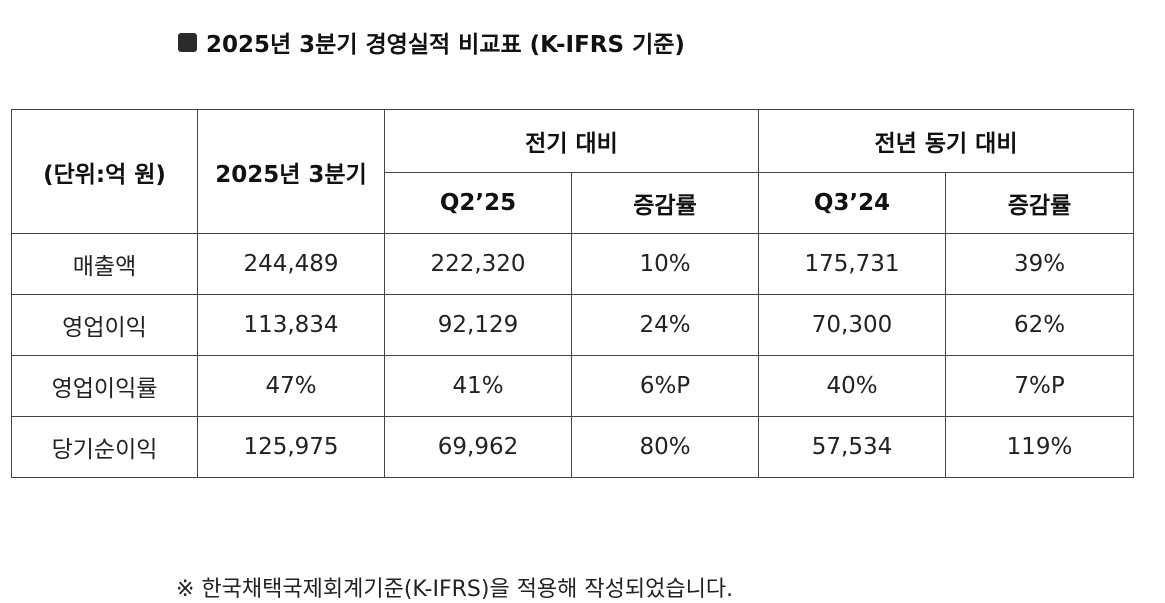 The width and height of the screenshot is (1165, 603). What do you see at coordinates (1039, 386) in the screenshot?
I see `yoy-rate-value: 7%P` at bounding box center [1039, 386].